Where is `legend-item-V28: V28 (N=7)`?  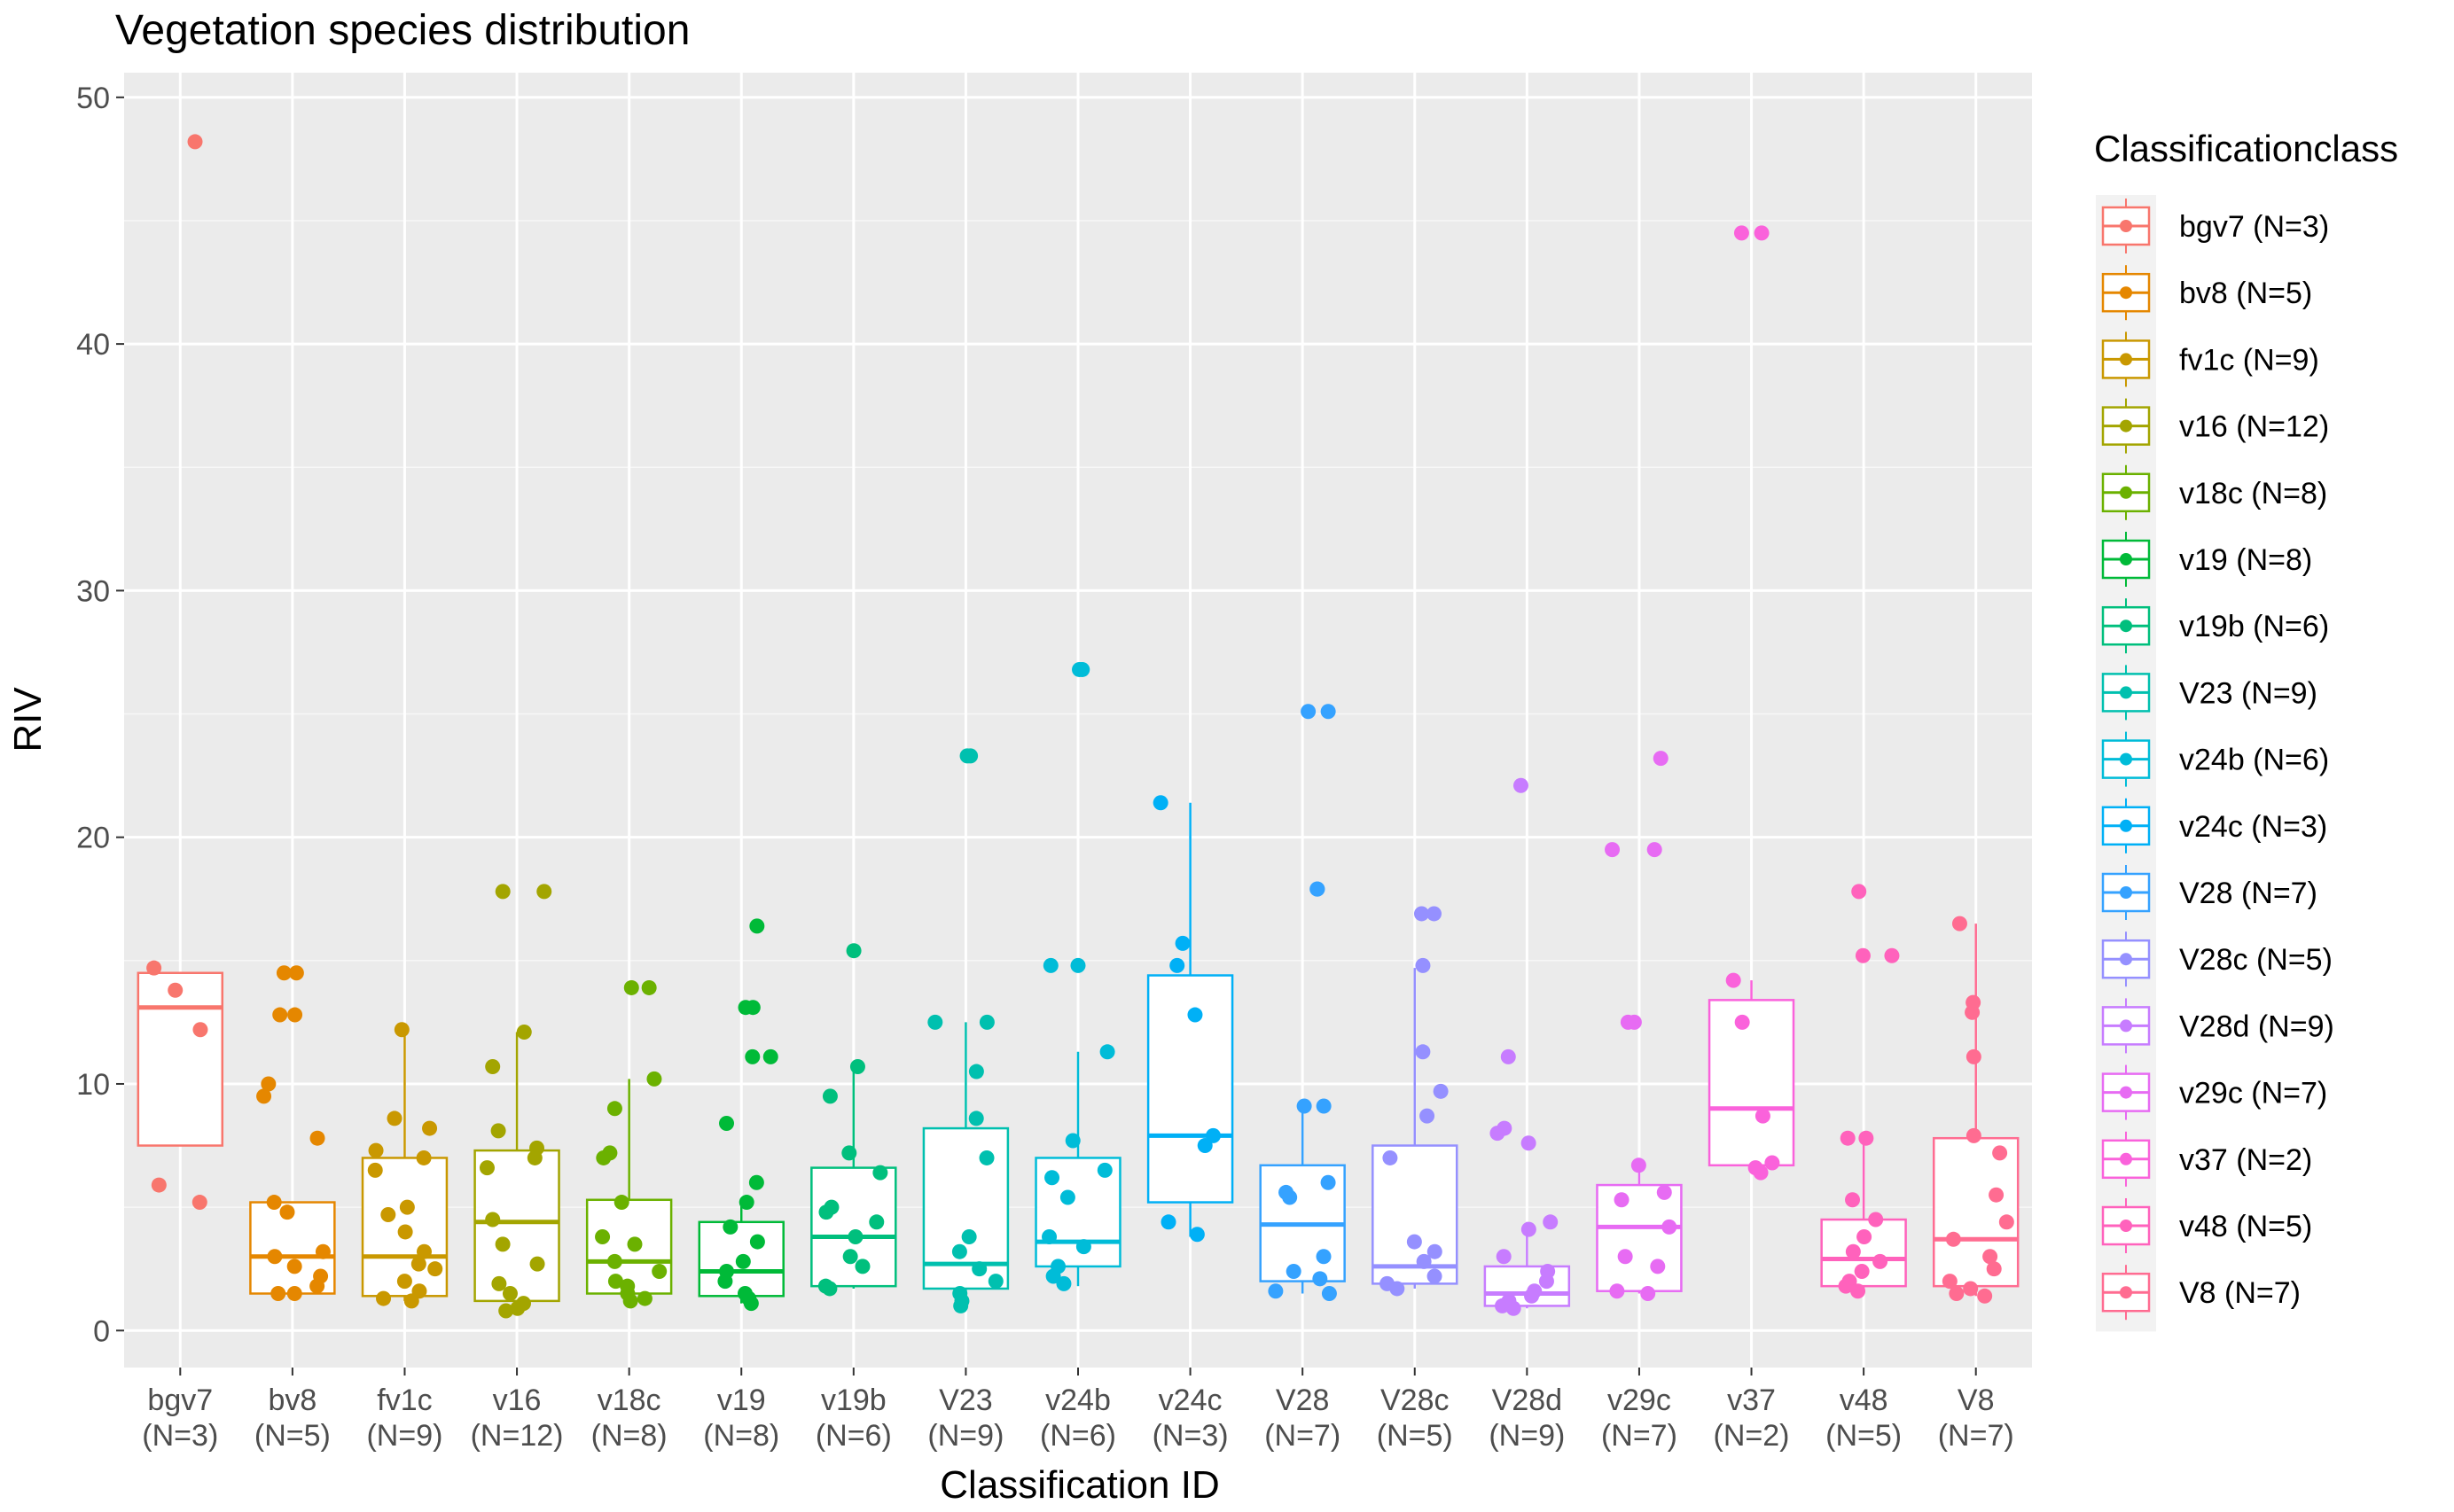 legend-item-V28: V28 (N=7) is located at coordinates (2207, 892).